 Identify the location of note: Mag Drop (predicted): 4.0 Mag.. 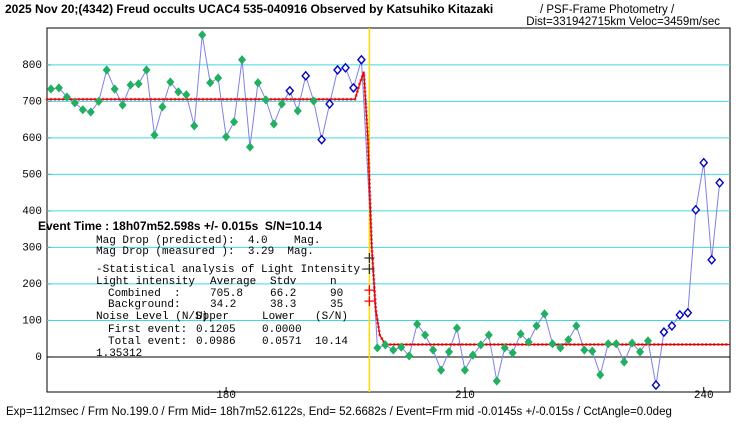
(208, 241).